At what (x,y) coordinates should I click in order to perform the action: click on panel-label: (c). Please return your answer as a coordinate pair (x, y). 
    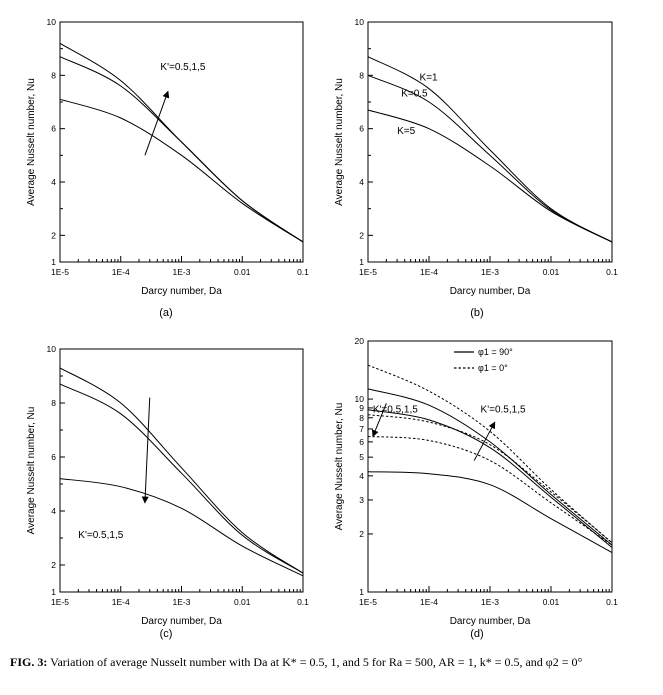
    Looking at the image, I should click on (166, 634).